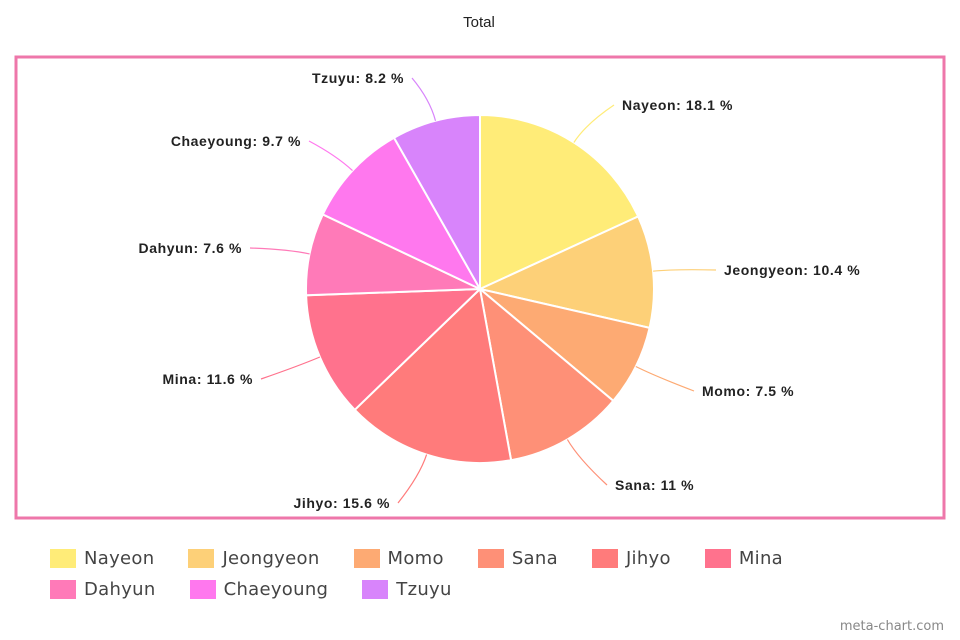  What do you see at coordinates (594, 123) in the screenshot?
I see `leader-line-nayeon` at bounding box center [594, 123].